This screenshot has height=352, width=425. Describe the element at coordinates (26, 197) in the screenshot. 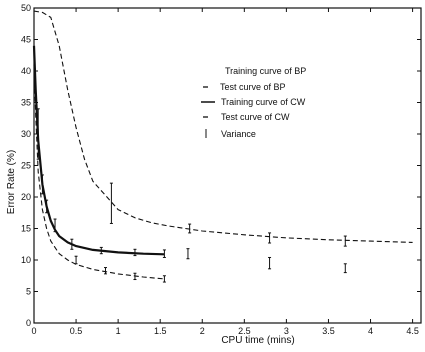

I see `y-tick-label: 20` at that location.